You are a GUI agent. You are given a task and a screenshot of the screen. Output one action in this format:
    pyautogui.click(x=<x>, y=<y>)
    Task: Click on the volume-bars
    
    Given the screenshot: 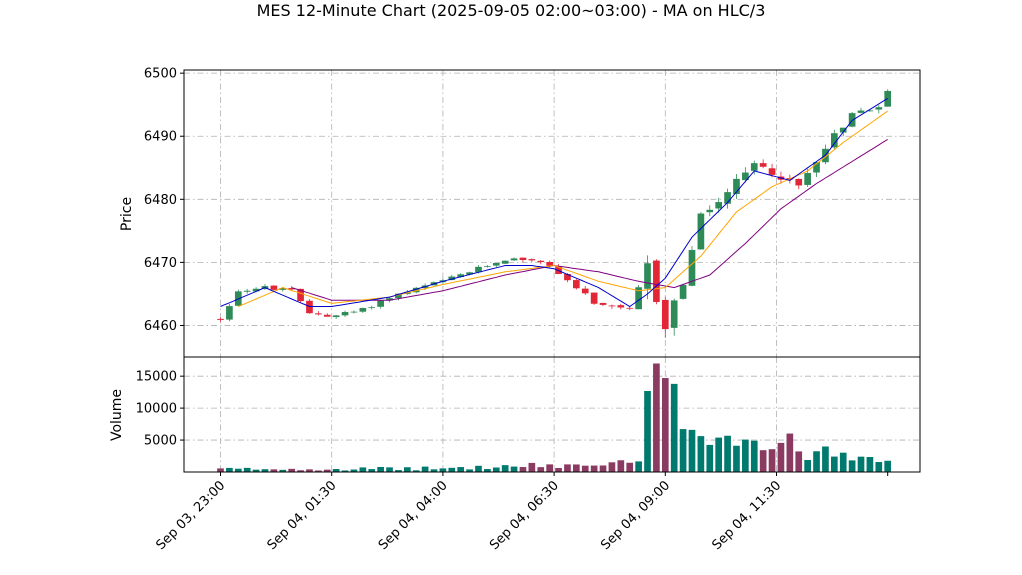 What is the action you would take?
    pyautogui.click(x=554, y=417)
    